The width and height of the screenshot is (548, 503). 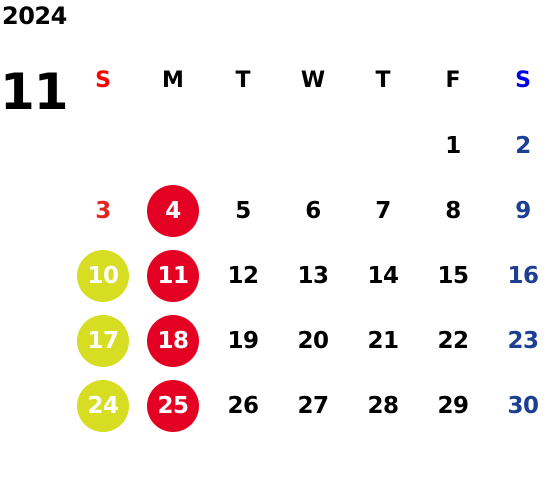 What do you see at coordinates (313, 210) in the screenshot?
I see `day-cell: 6` at bounding box center [313, 210].